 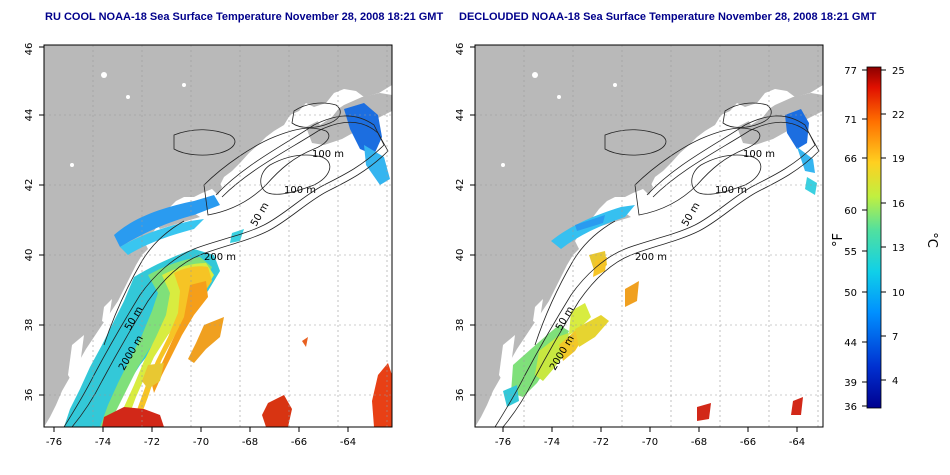 I want to click on colorbar-f-axis: 77 71 66 60 55 50 44 39 36, so click(x=855, y=239).